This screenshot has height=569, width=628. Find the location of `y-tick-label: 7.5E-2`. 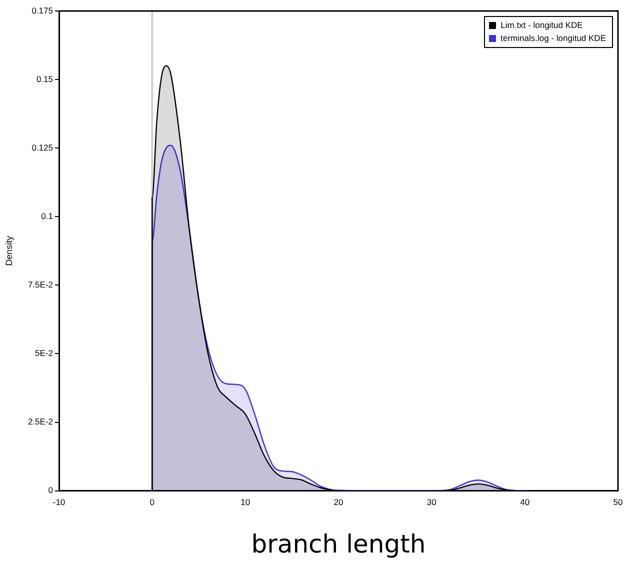

y-tick-label: 7.5E-2 is located at coordinates (41, 285).